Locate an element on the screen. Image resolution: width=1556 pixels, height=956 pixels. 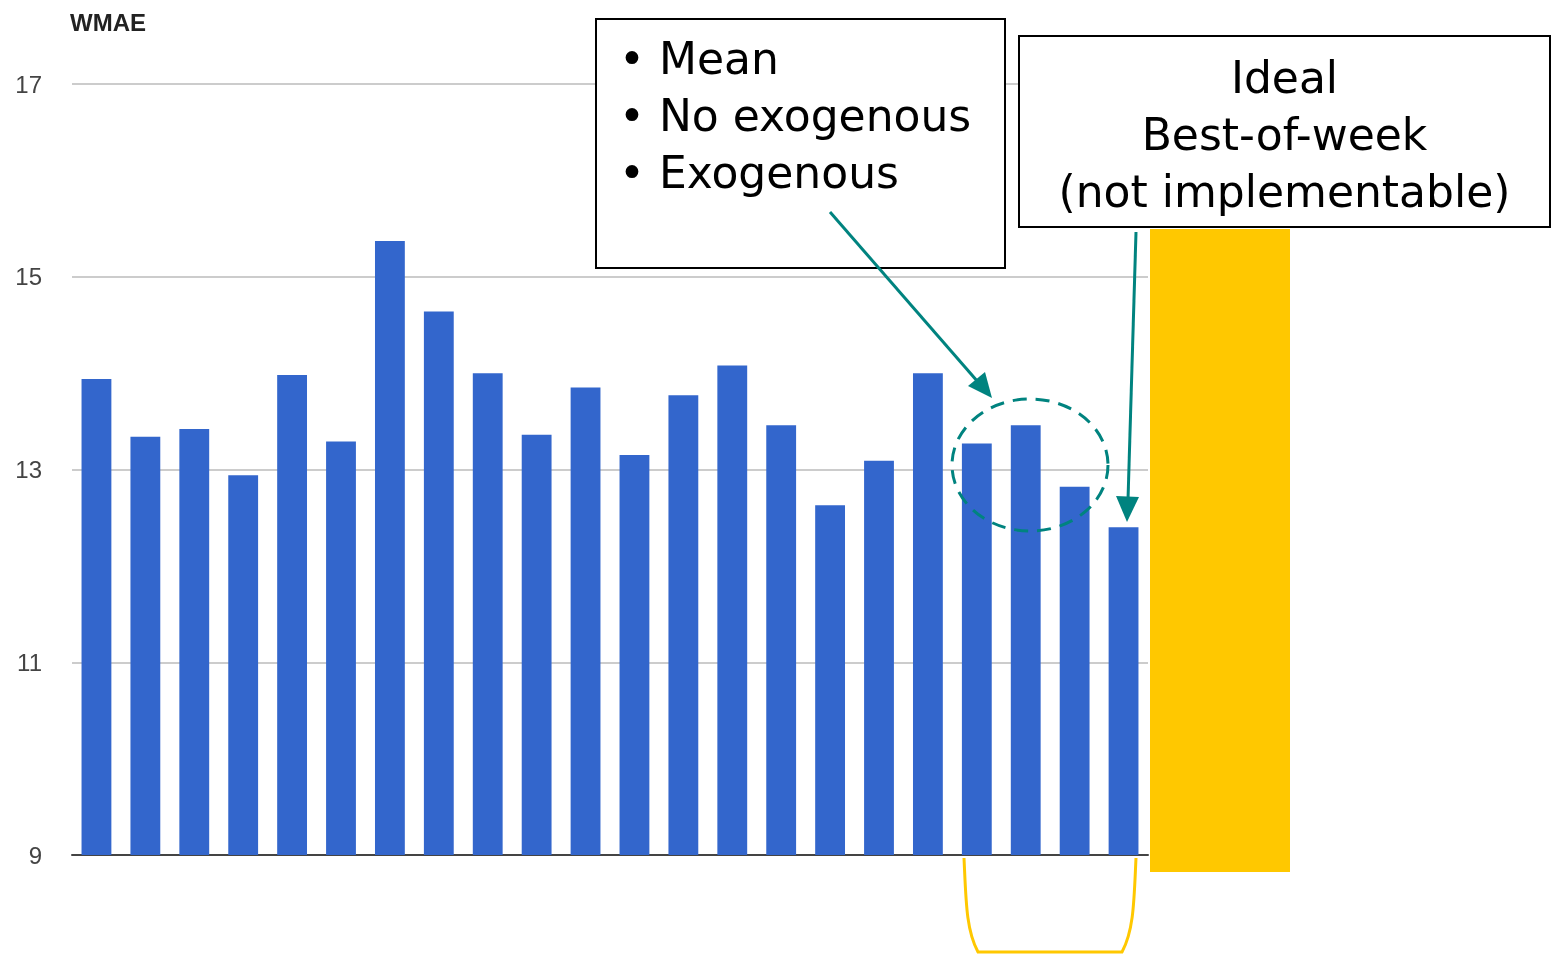
y-tick-label: 13 is located at coordinates (28, 469).